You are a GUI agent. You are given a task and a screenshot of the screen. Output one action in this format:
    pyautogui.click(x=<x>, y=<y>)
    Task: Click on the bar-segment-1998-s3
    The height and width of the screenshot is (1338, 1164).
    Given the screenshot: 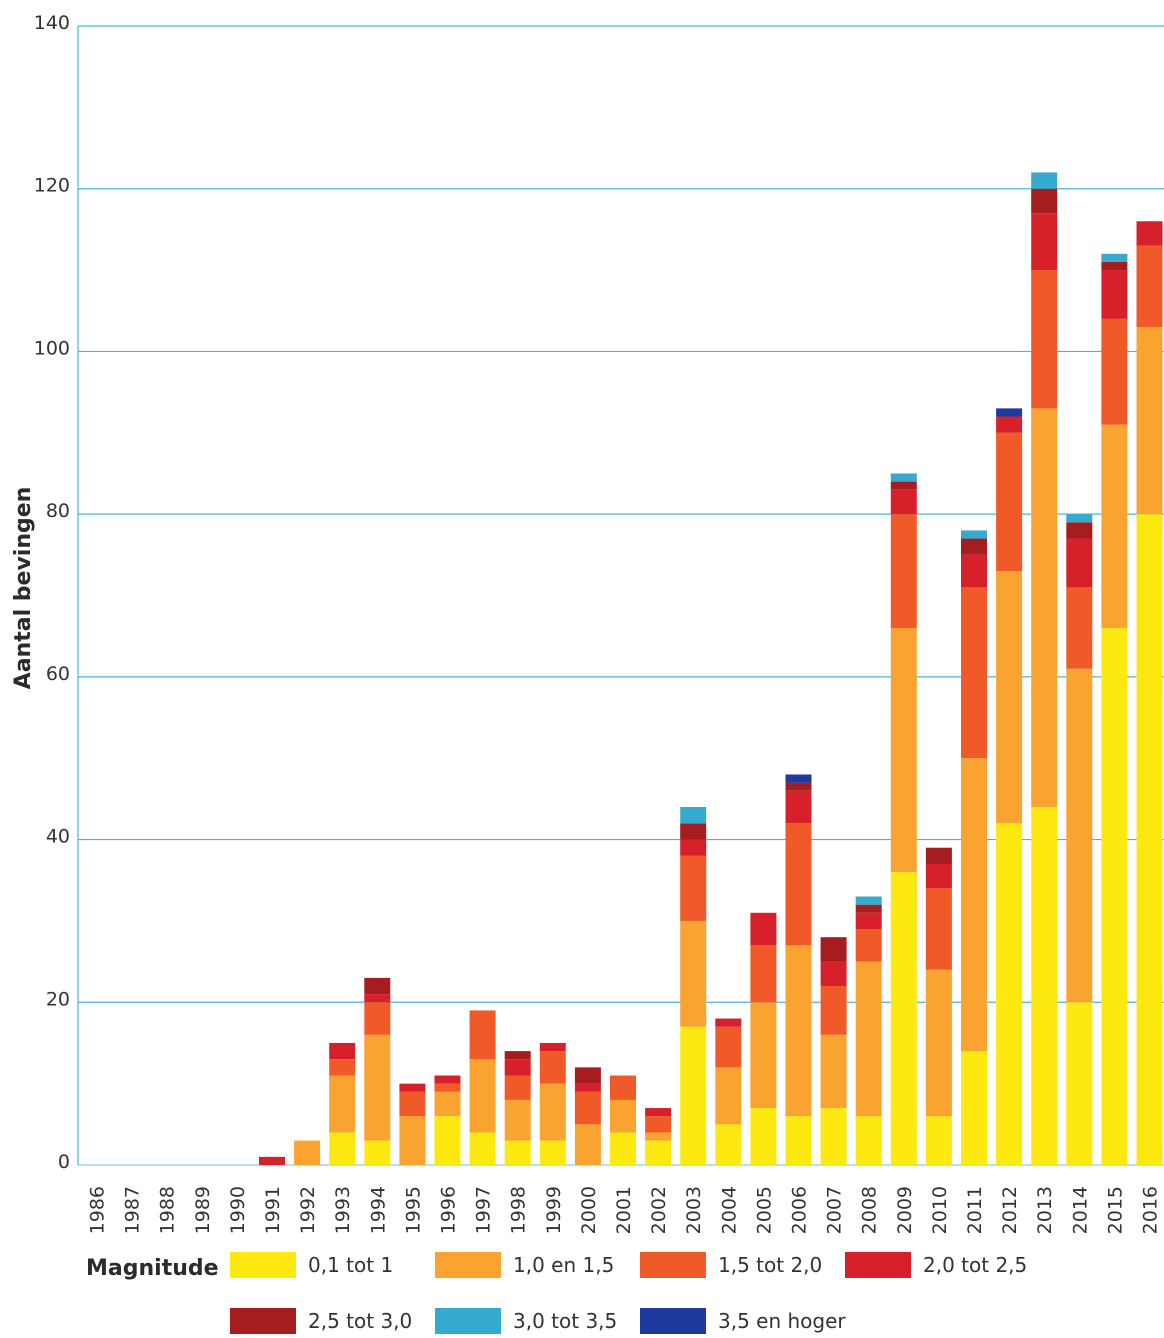 What is the action you would take?
    pyautogui.click(x=517, y=1067)
    